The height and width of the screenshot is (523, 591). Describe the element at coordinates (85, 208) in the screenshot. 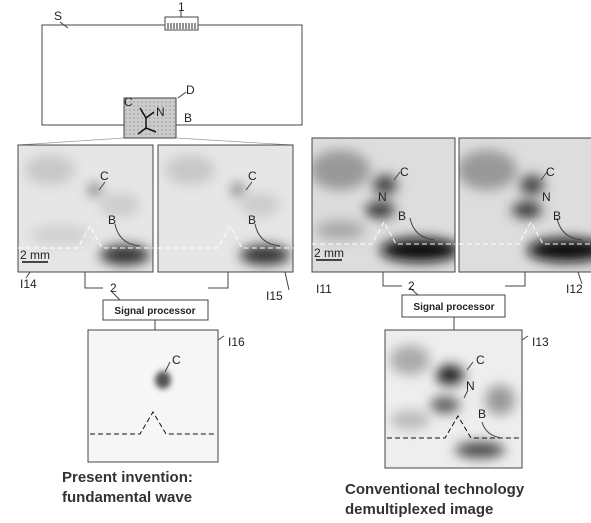

I see `image-i14` at that location.